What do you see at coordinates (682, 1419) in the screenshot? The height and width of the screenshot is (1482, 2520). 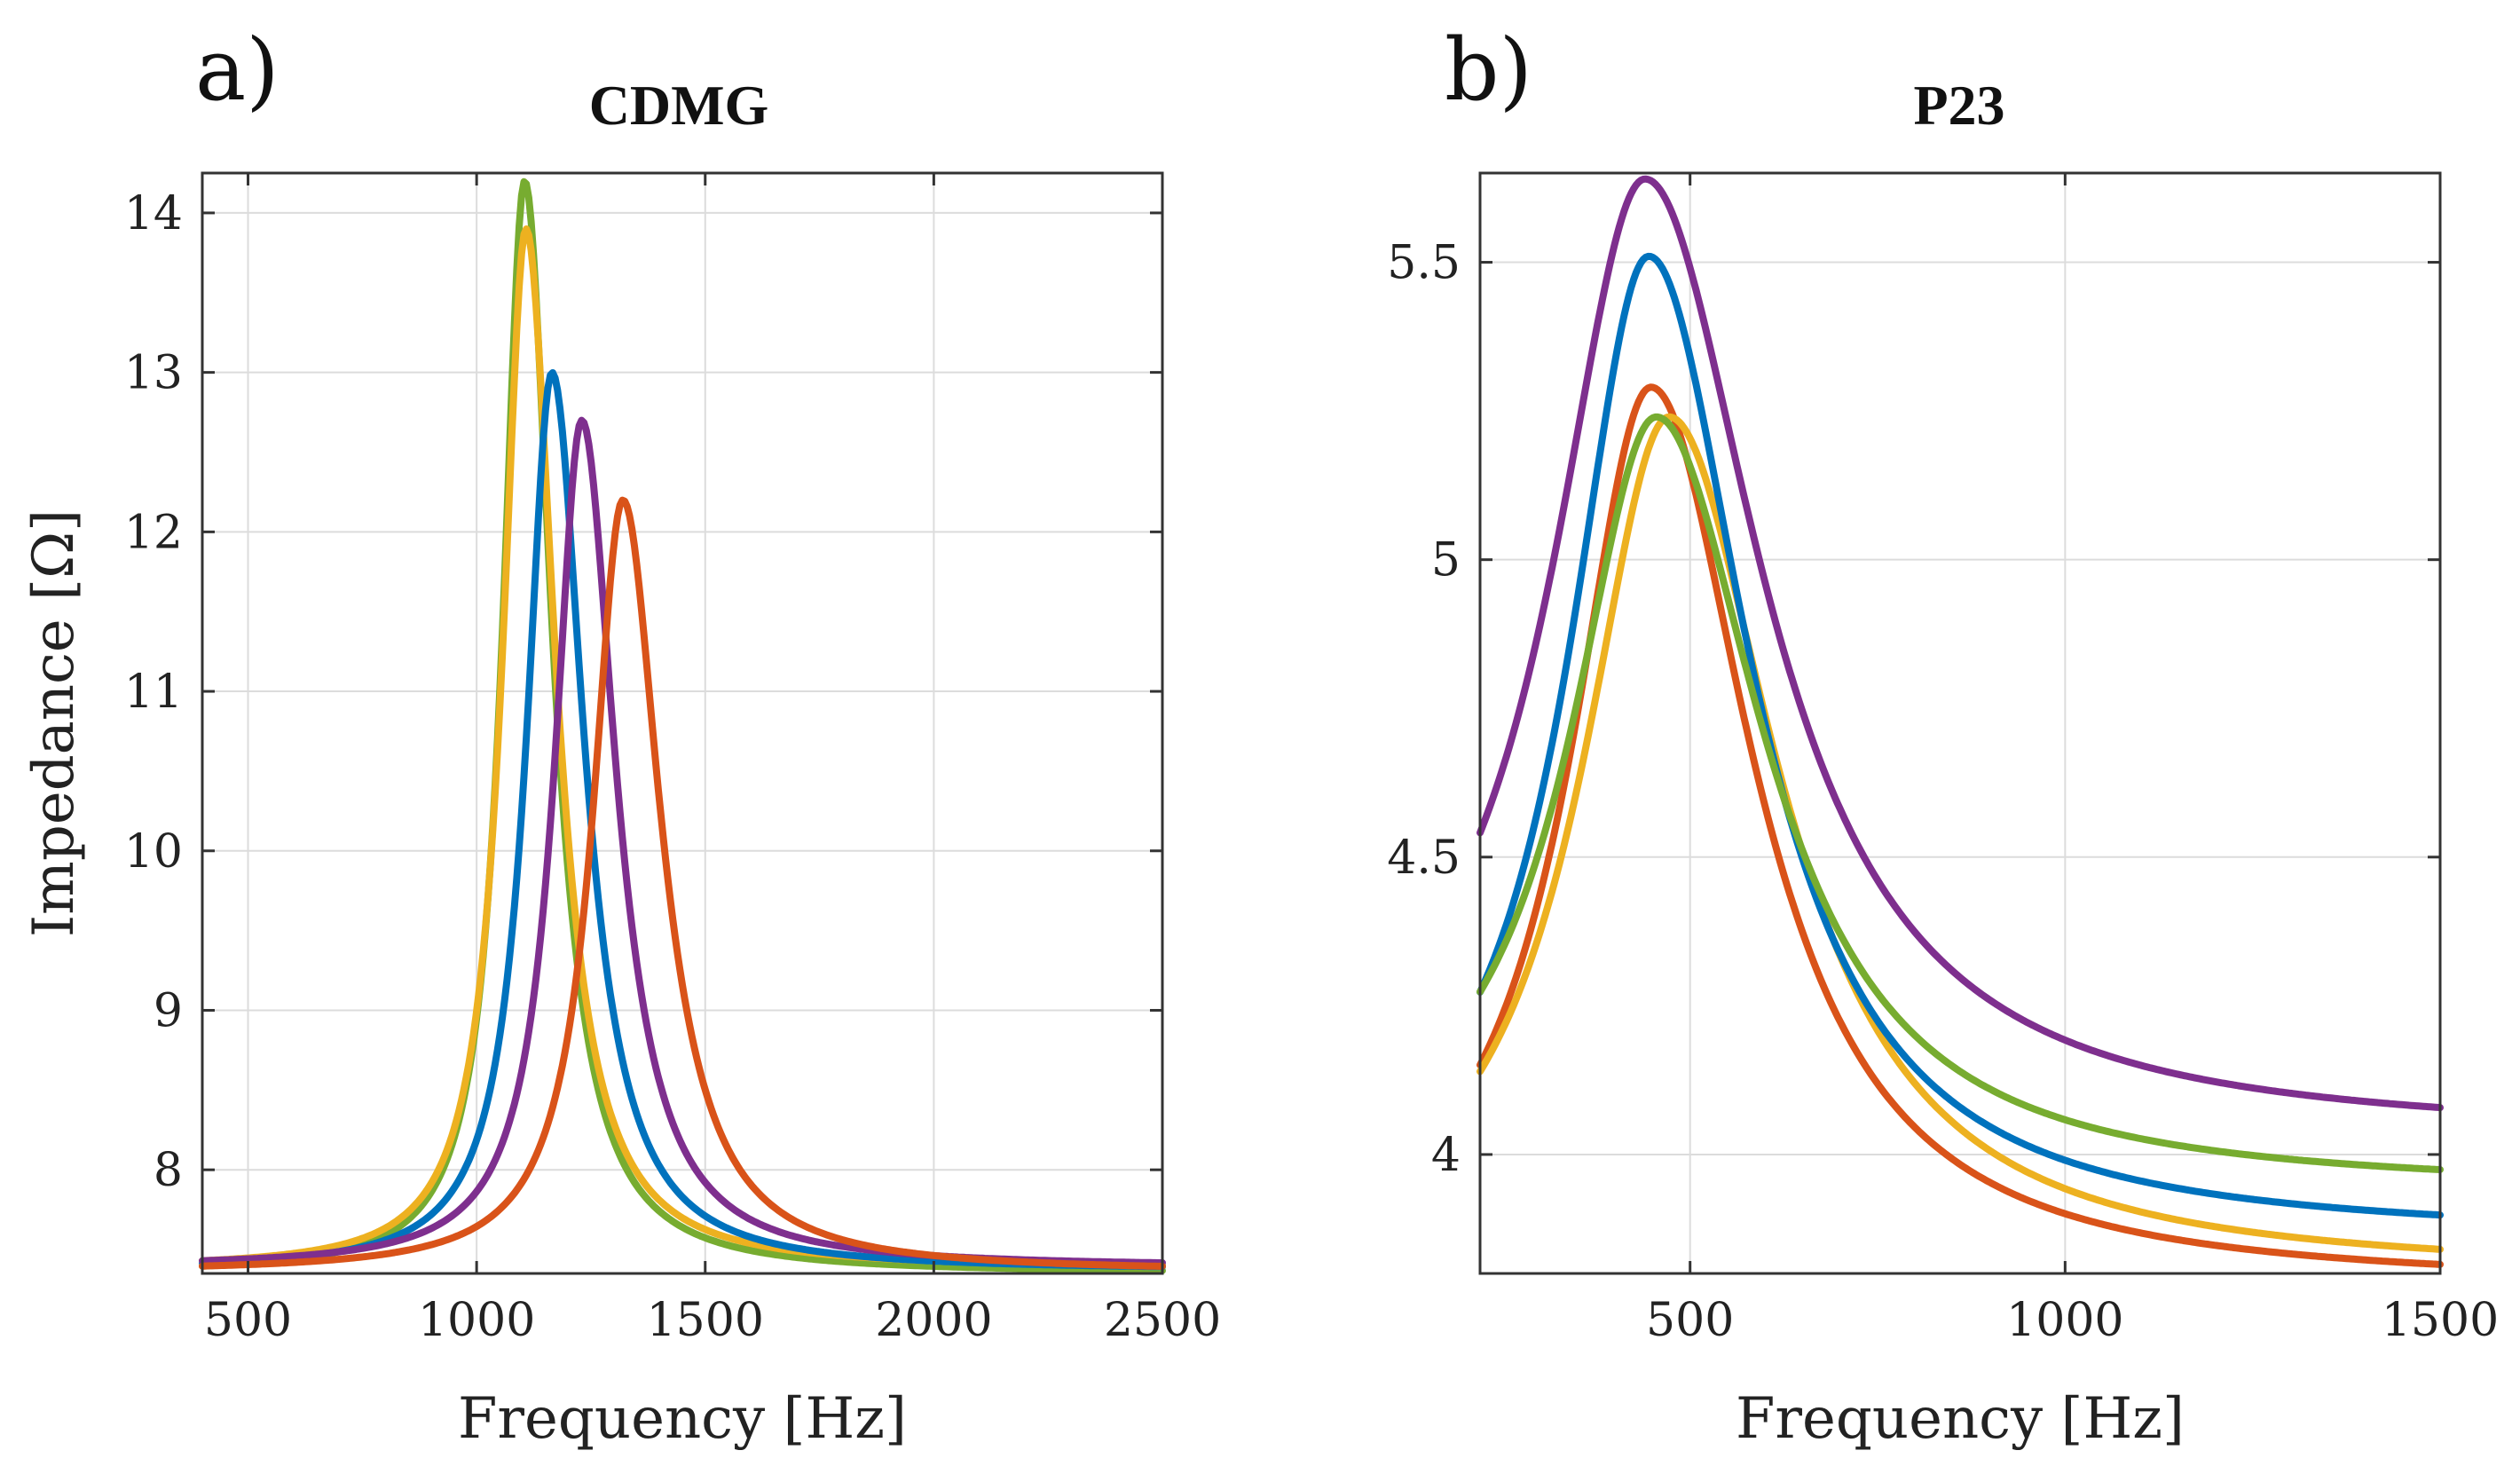 I see `x-axis-label-a: Frequency [Hz]` at bounding box center [682, 1419].